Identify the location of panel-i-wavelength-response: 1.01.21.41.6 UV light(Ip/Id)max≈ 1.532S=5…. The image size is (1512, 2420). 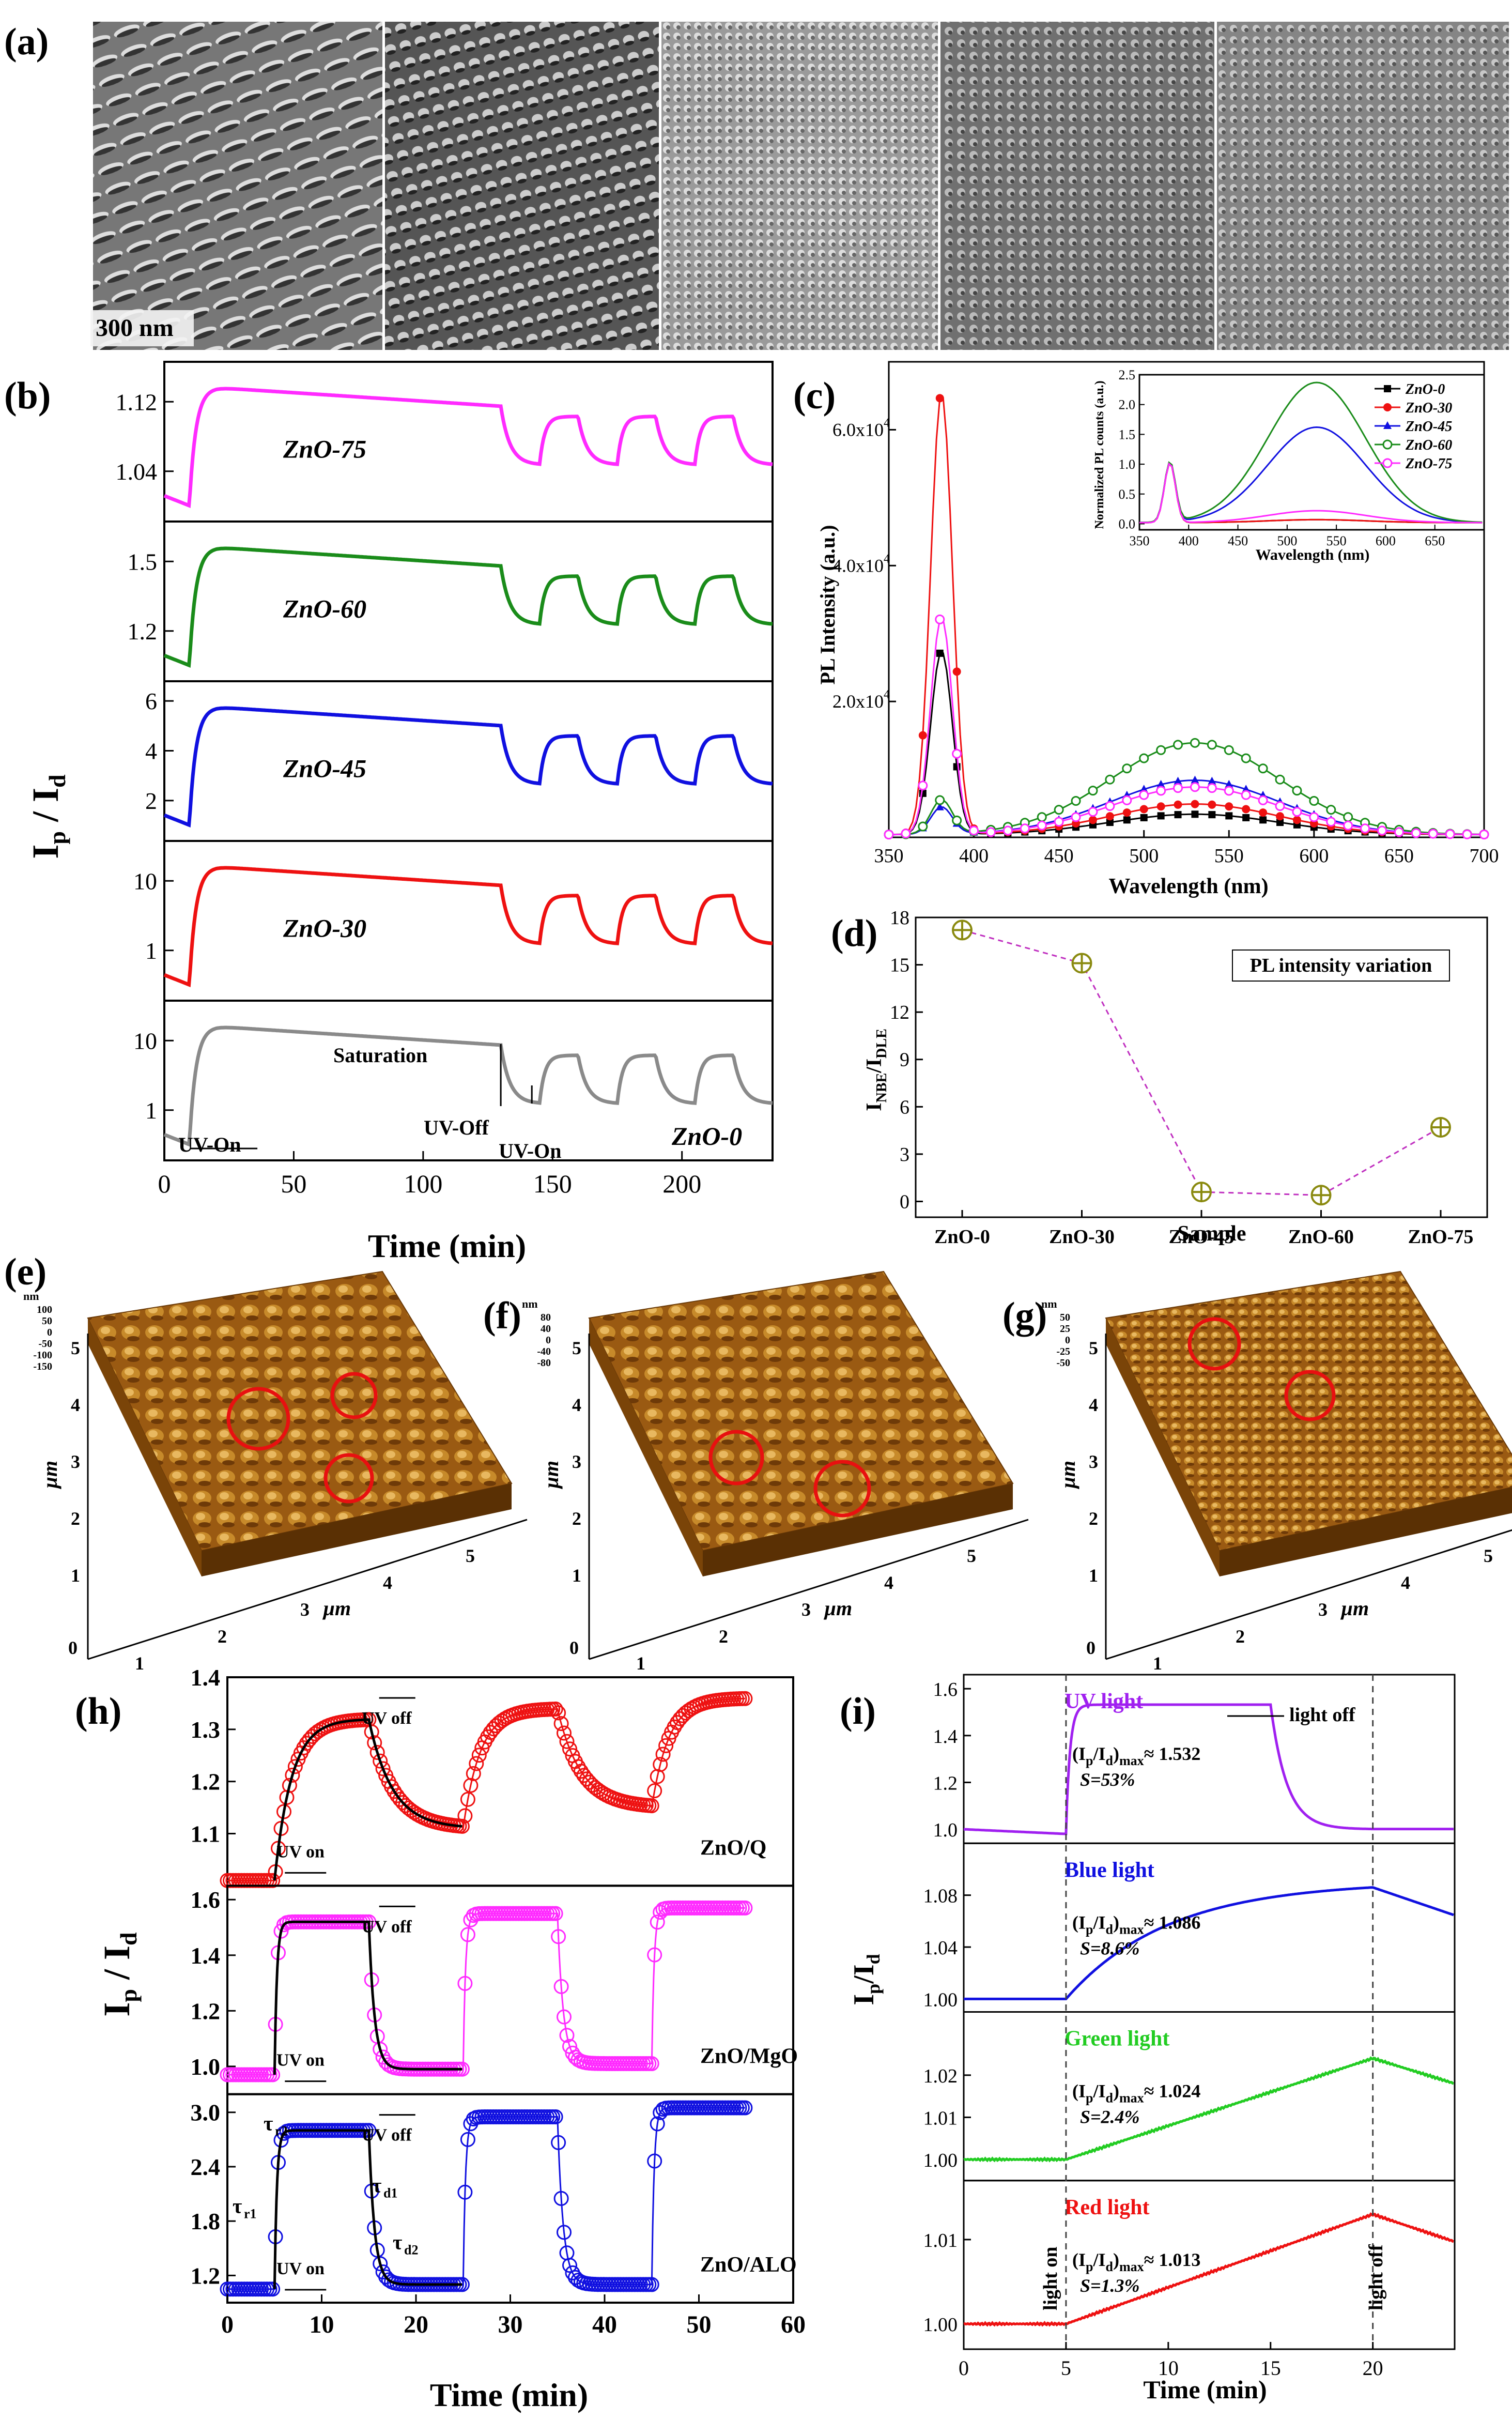
(1189, 2027).